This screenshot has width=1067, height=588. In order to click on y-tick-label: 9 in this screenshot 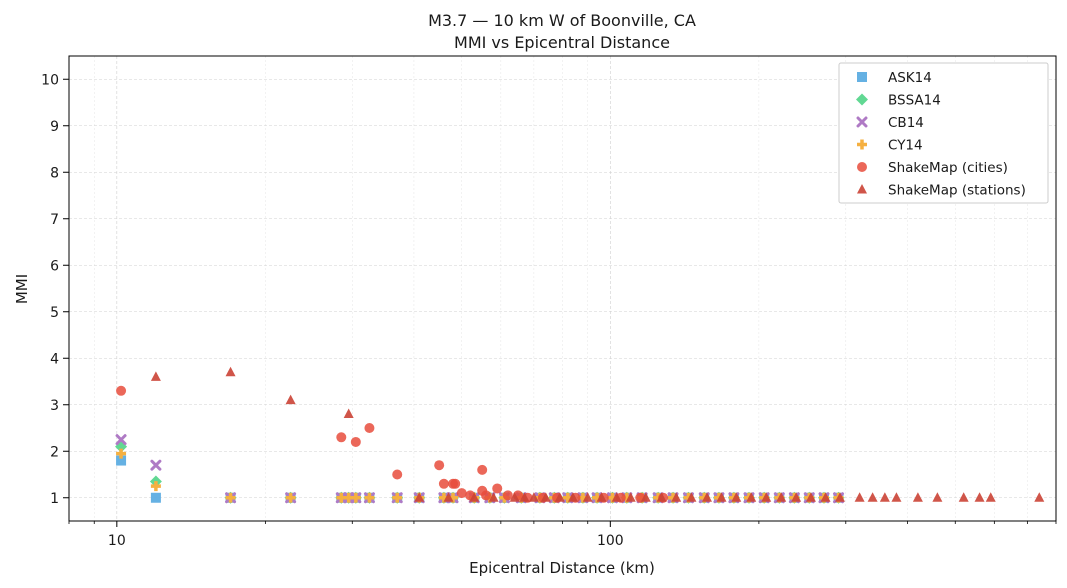, I will do `click(54, 127)`.